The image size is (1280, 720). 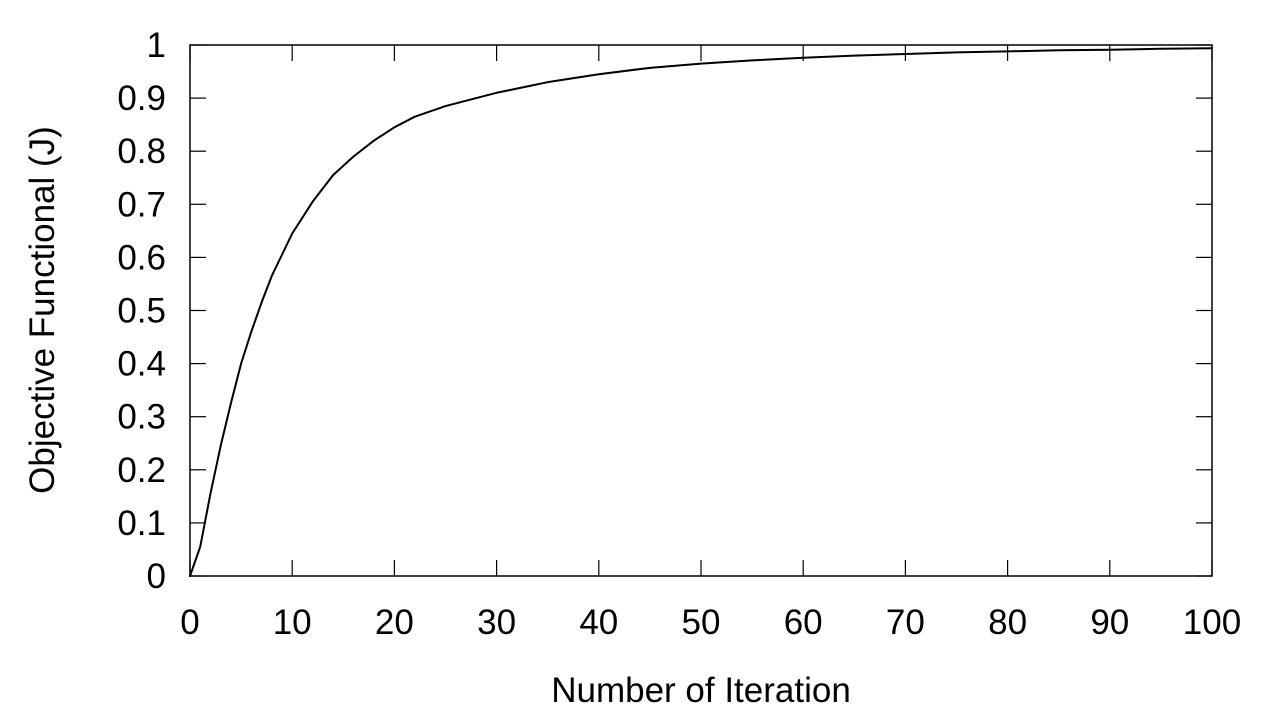 I want to click on y-tick-label: 0.3, so click(x=141, y=417).